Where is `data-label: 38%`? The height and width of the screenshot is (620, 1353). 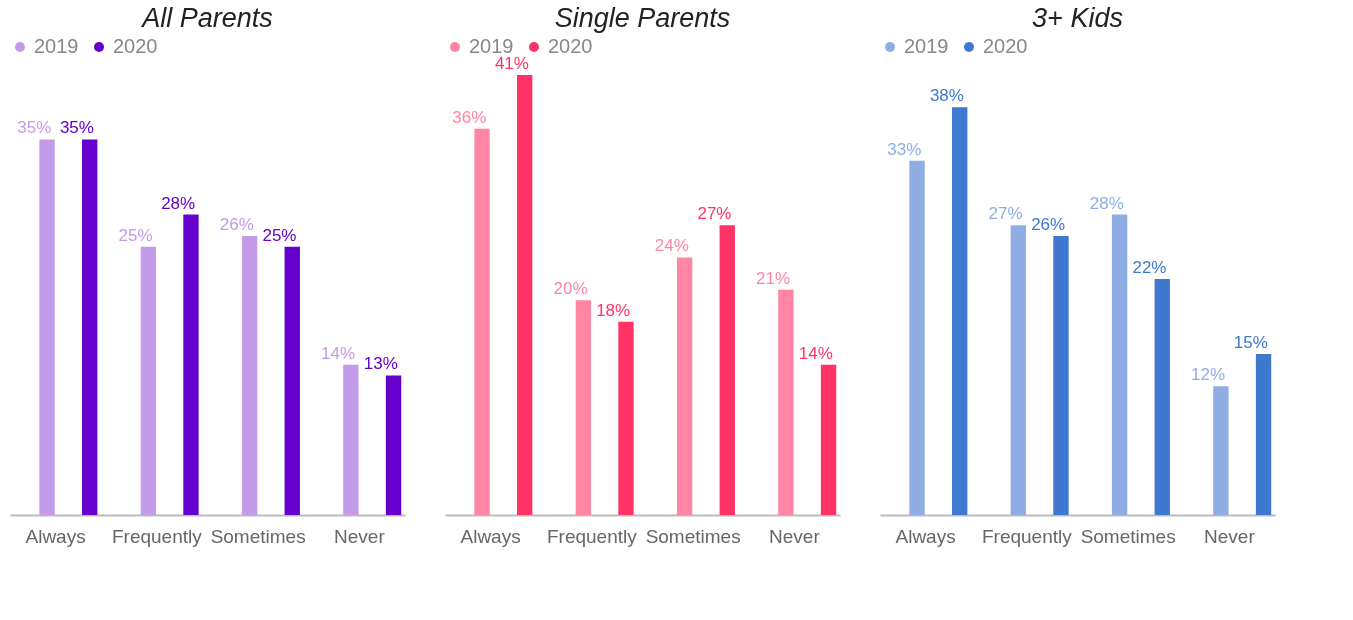
data-label: 38% is located at coordinates (946, 96).